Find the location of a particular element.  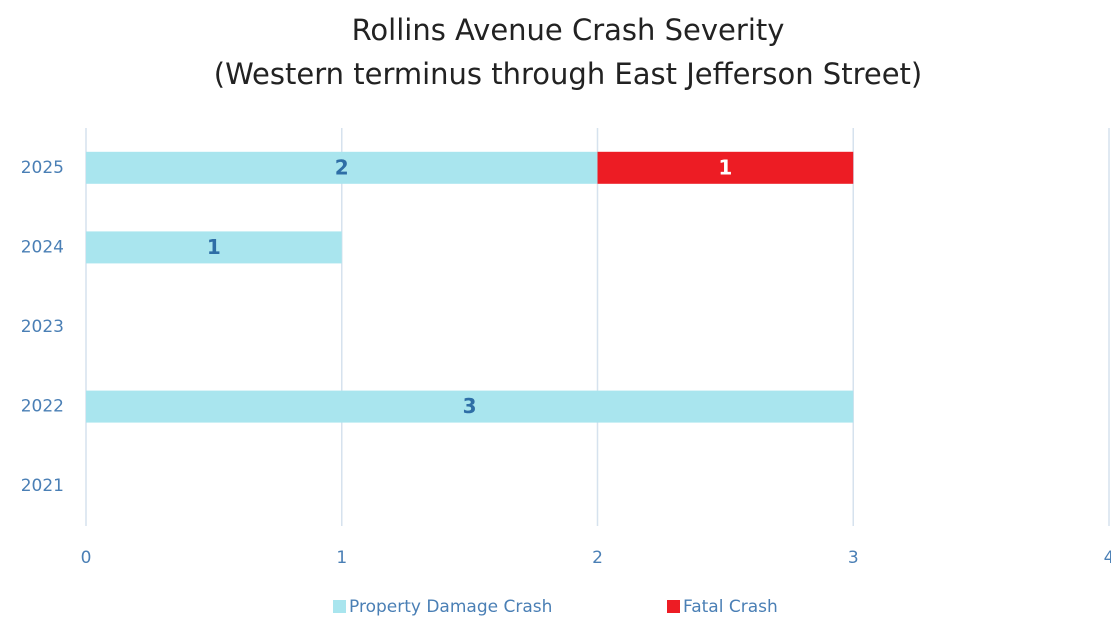

x-tick-label: 1 is located at coordinates (341, 558).